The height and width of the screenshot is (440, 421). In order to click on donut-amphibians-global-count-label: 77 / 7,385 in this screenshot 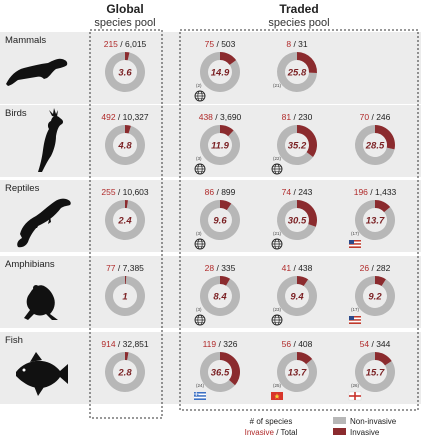, I will do `click(125, 268)`.